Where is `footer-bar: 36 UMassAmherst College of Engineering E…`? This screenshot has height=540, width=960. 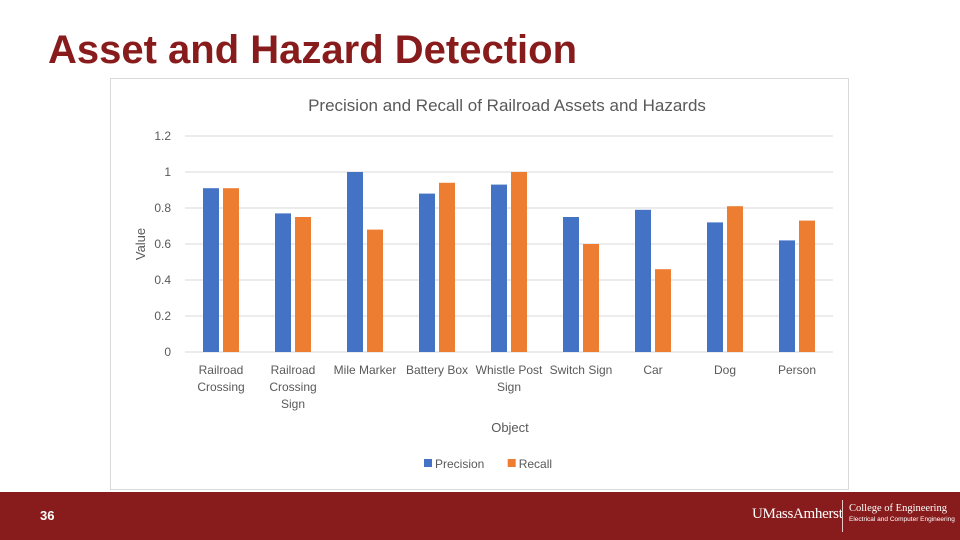
footer-bar: 36 UMassAmherst College of Engineering E… is located at coordinates (480, 516).